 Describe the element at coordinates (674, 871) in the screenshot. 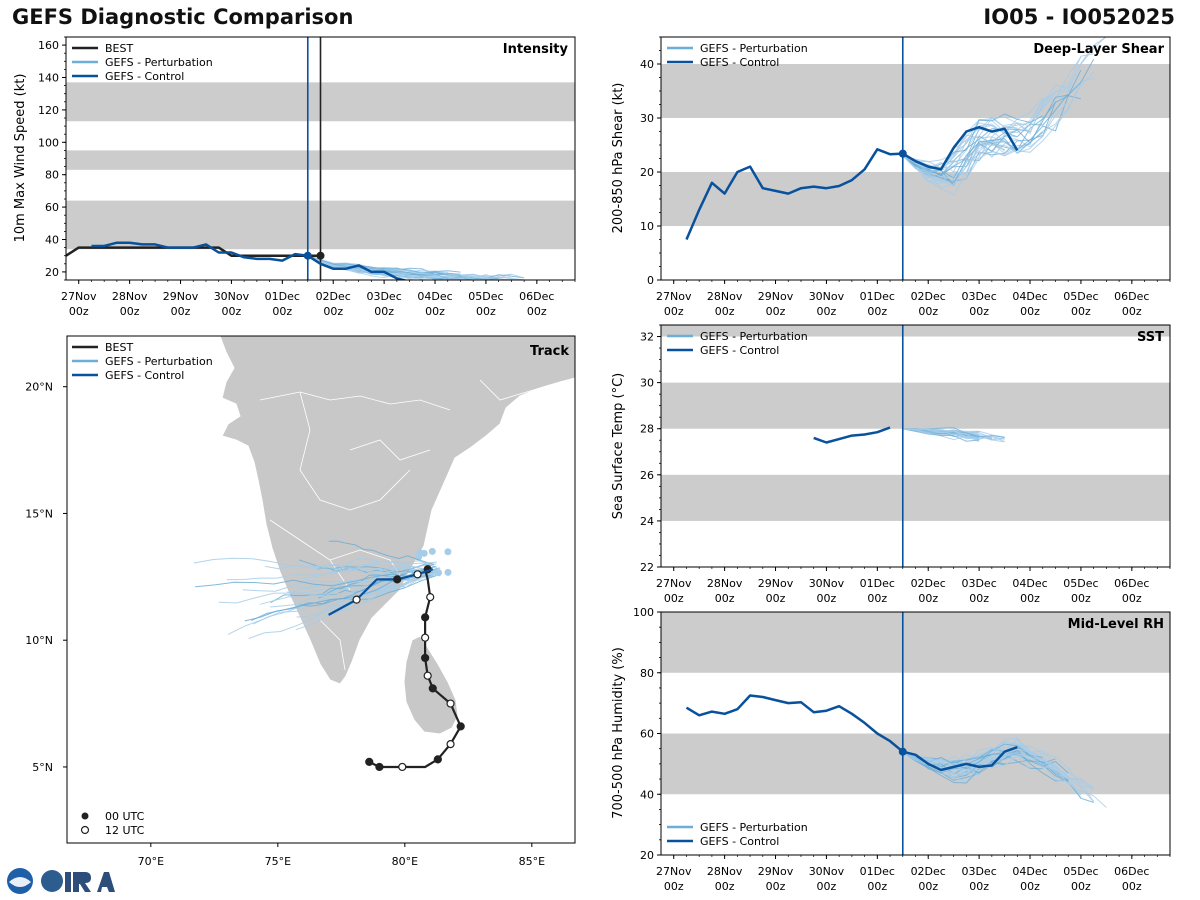

I see `x-tick-label-date: 27Nov` at that location.